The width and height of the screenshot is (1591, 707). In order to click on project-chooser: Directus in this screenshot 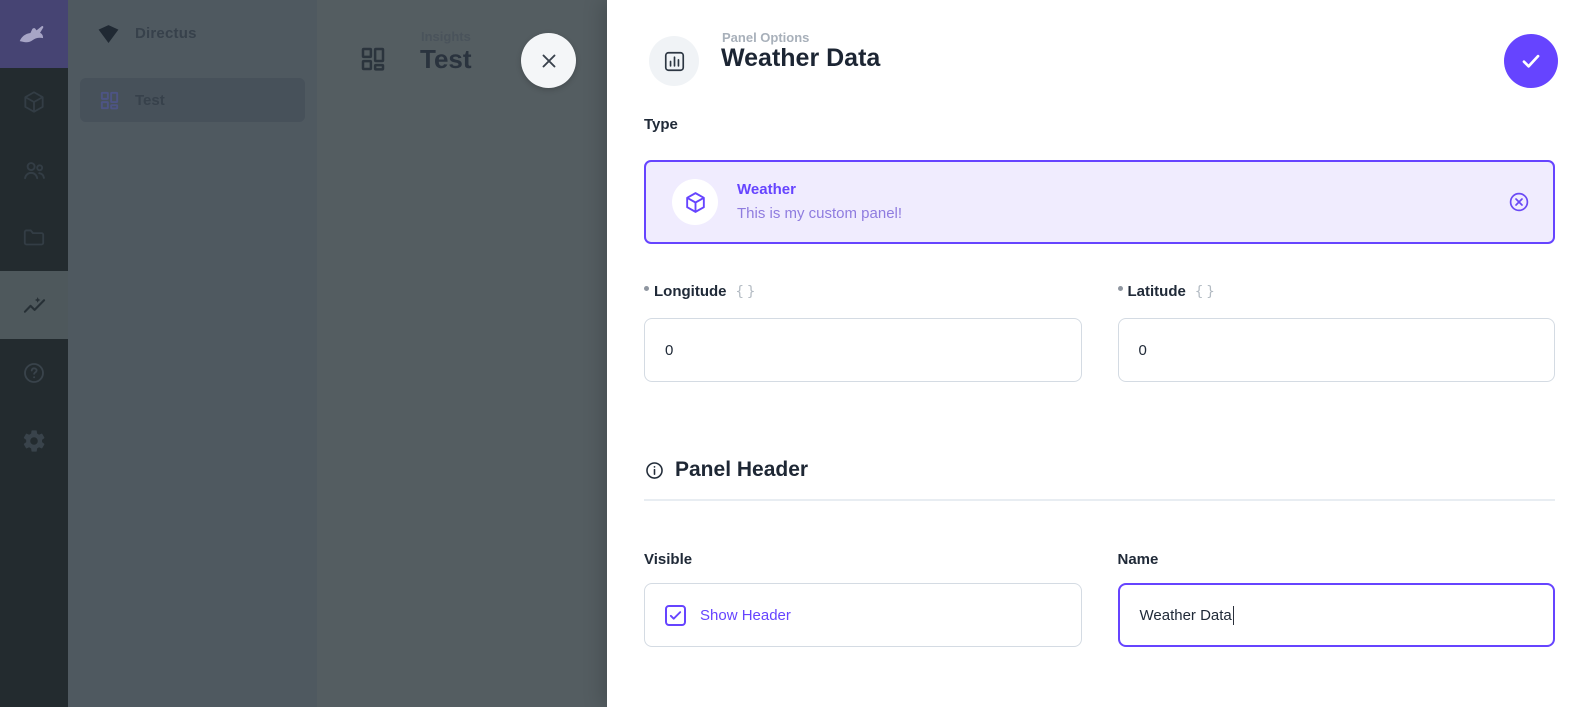, I will do `click(192, 33)`.